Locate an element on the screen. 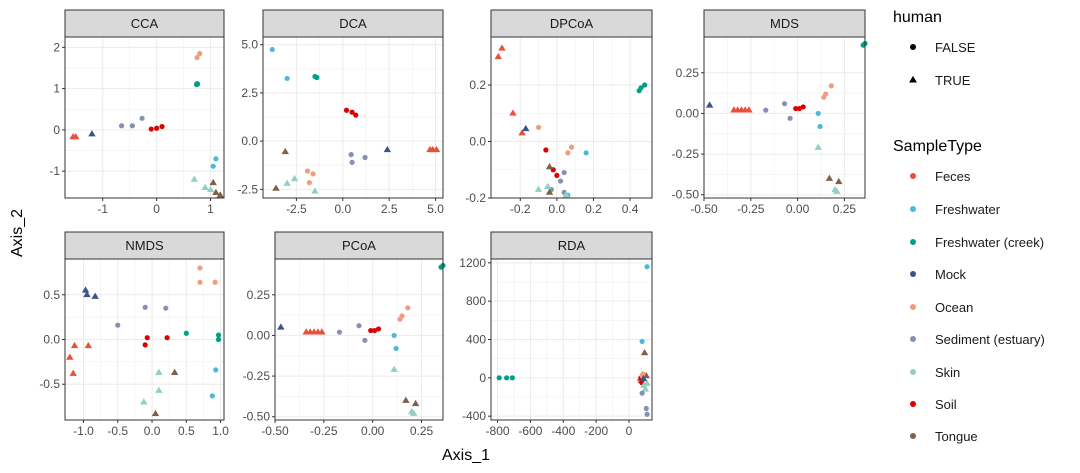  x-tick-label: 0.0 is located at coordinates (557, 209).